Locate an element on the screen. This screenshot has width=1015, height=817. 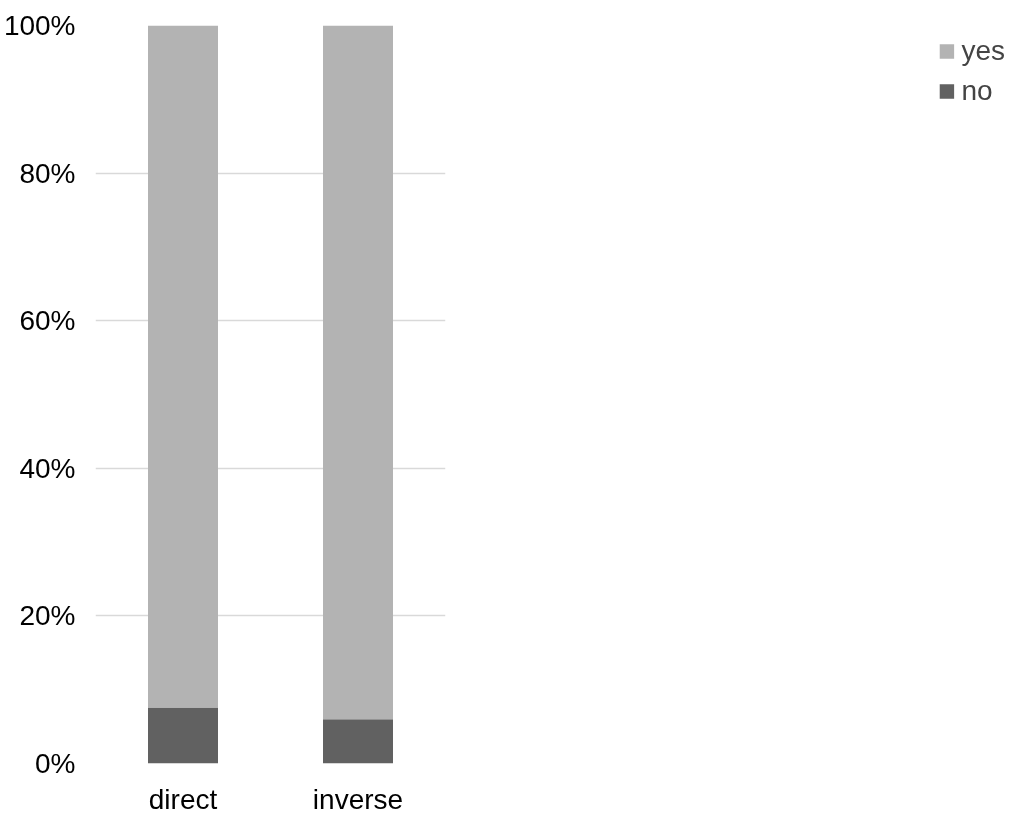
y-tick-label: 20% is located at coordinates (47, 616).